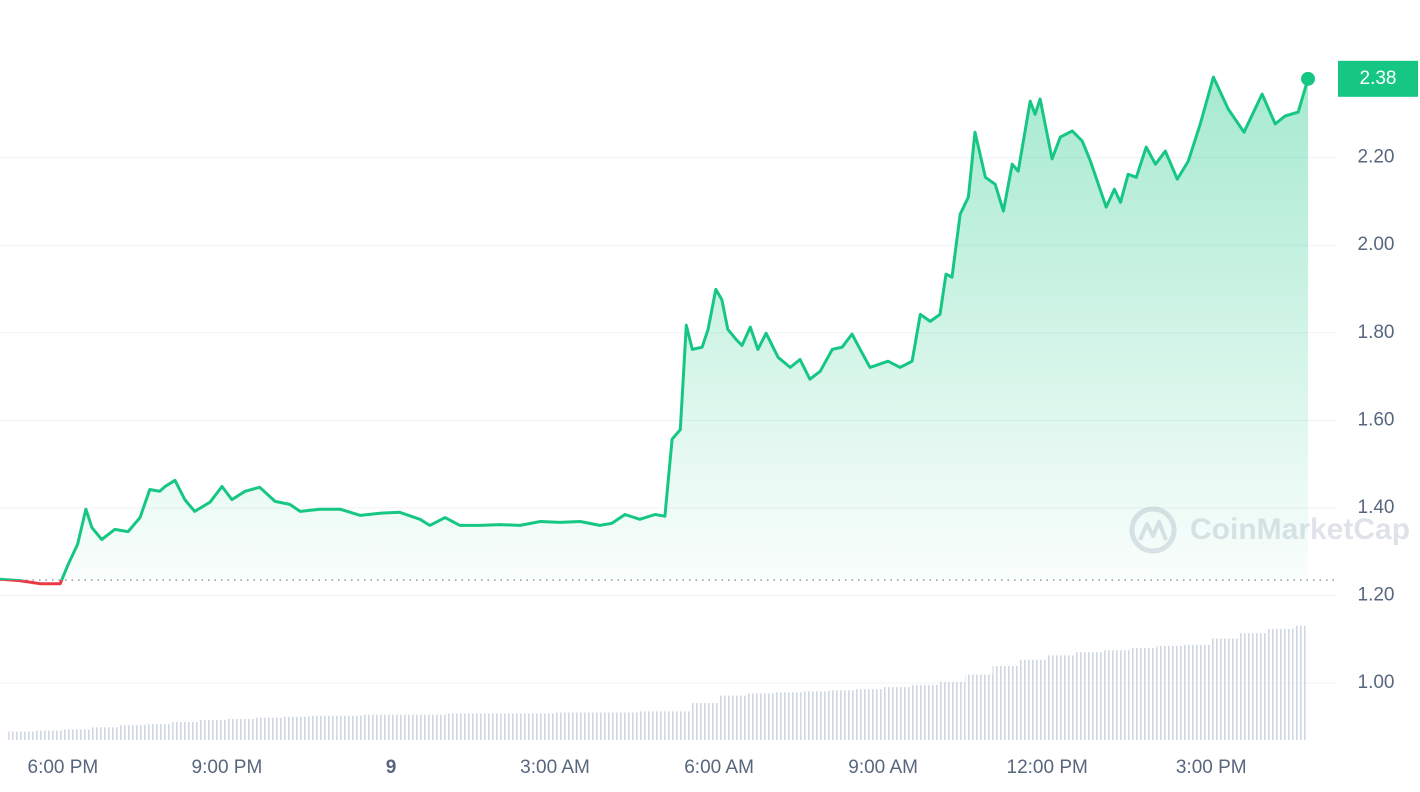 The image size is (1420, 792). I want to click on x-tick-label: 6:00 AM, so click(719, 767).